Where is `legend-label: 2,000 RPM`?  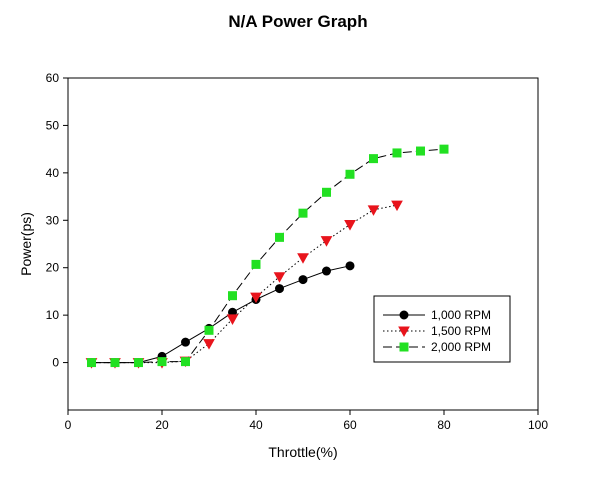 legend-label: 2,000 RPM is located at coordinates (461, 347).